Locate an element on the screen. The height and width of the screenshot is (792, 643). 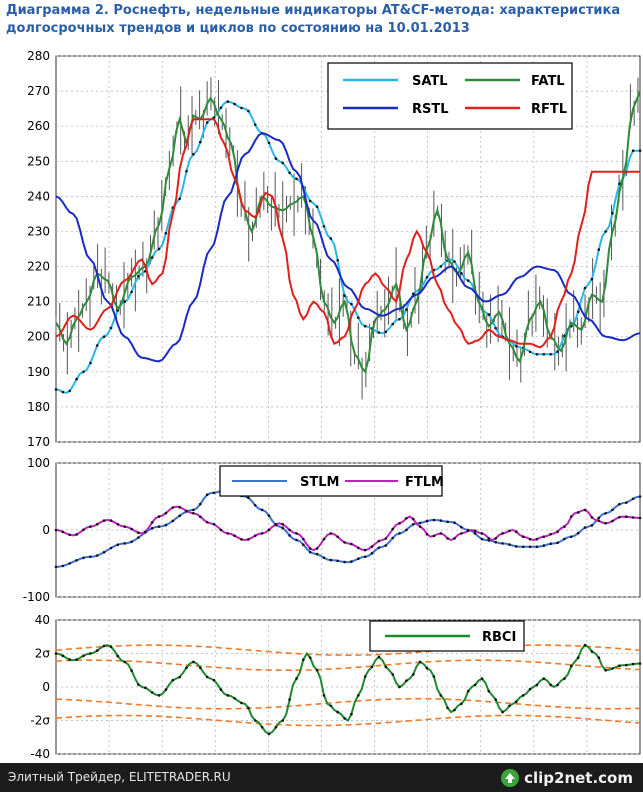
legend-rbci-label: RBCI is located at coordinates (499, 637).